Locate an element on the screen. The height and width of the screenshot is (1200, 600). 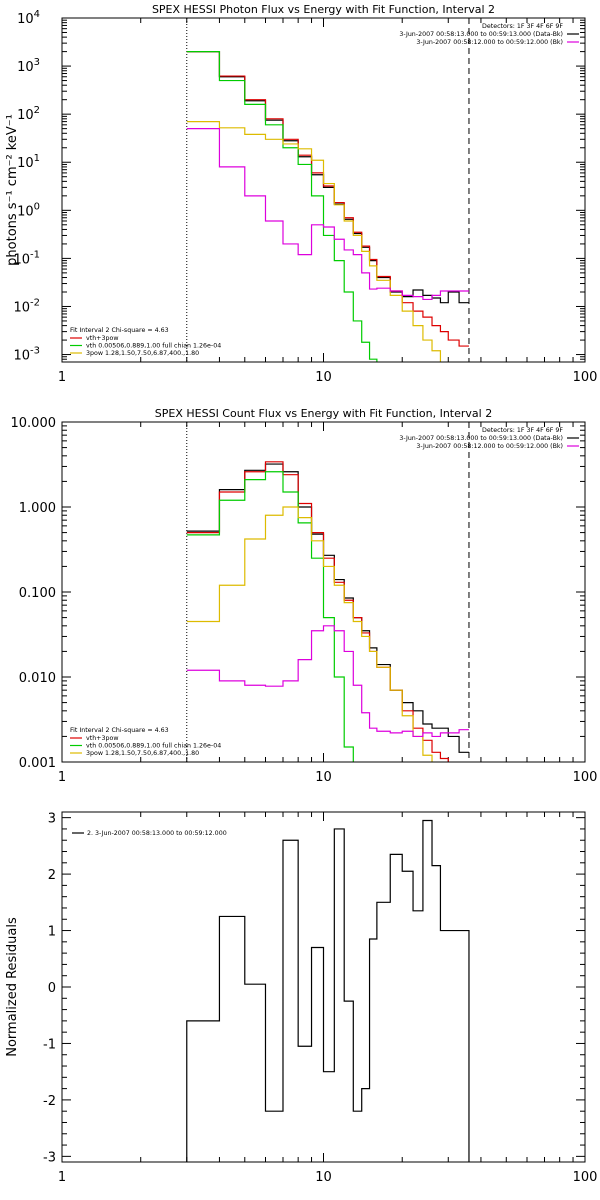
chart-1-ytick-label: 10⁻² is located at coordinates (26, 306).